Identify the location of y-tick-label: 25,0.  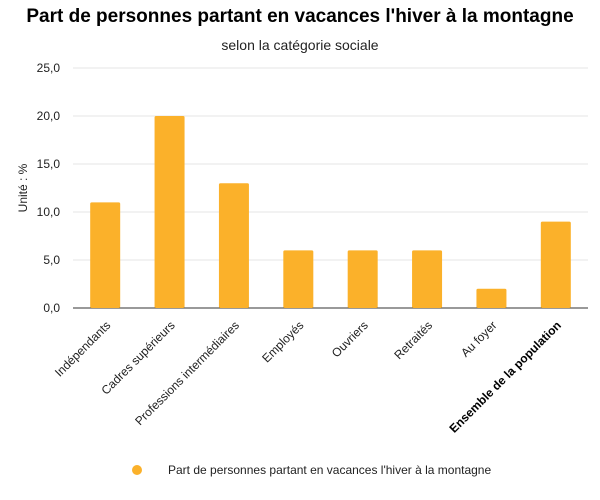
(49, 68).